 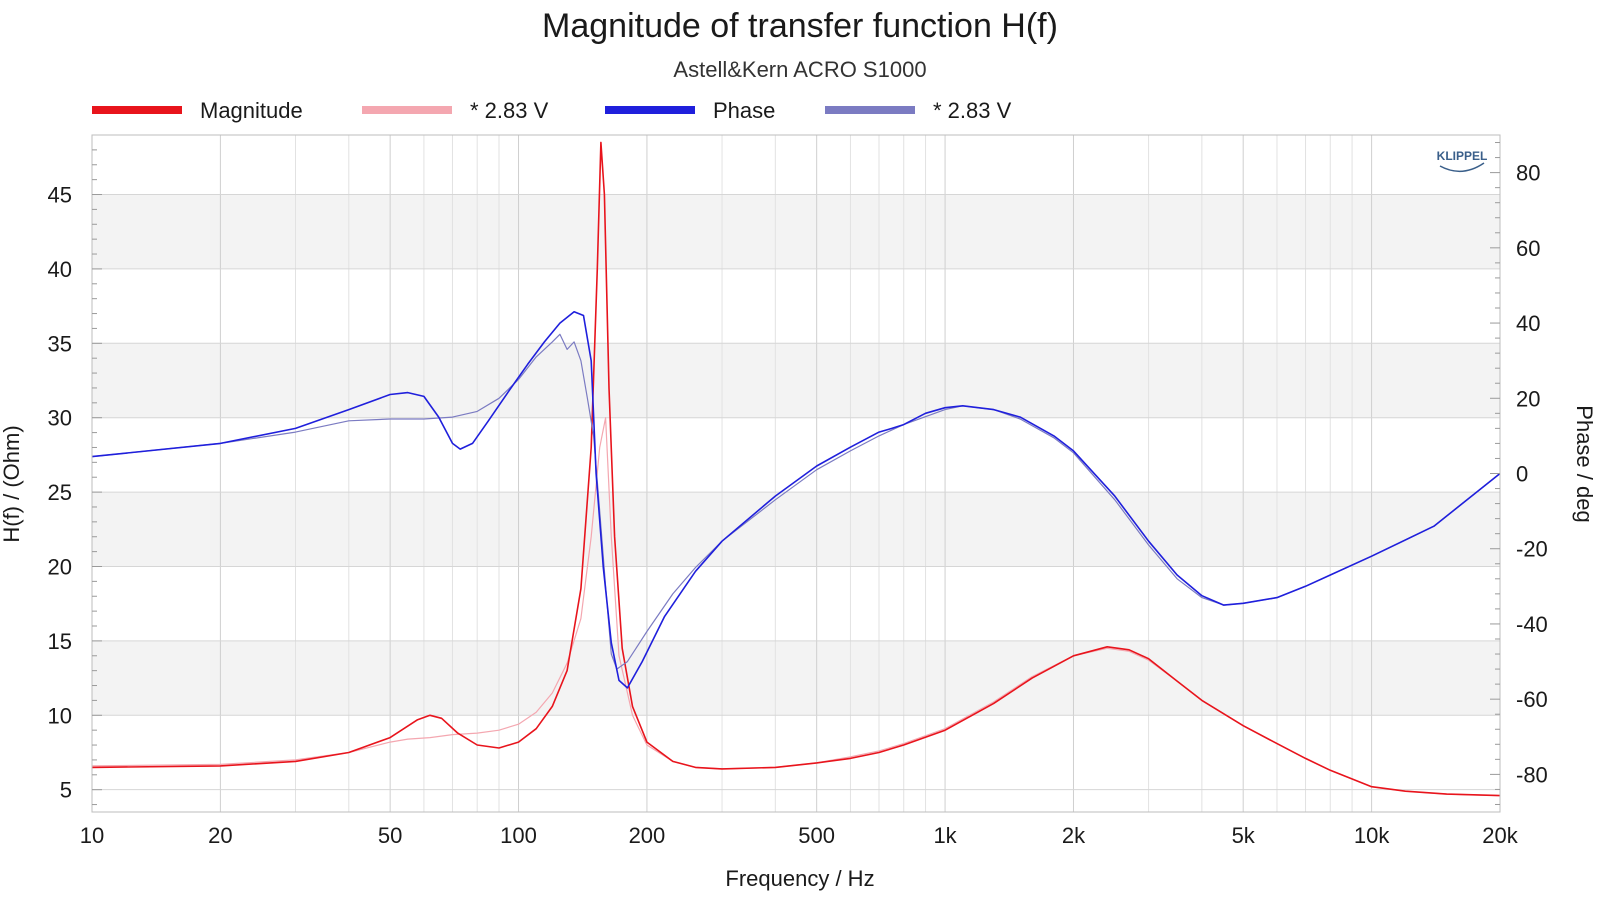 I want to click on y-left-tick-label: 25, so click(x=60, y=492).